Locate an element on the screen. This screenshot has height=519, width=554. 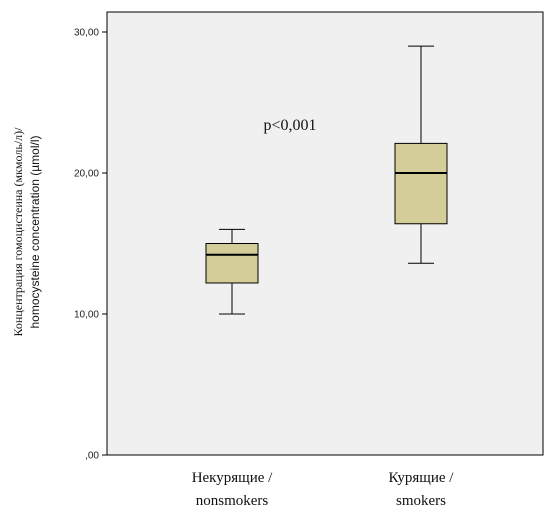
y-tick-label: 30,00 is located at coordinates (86, 33).